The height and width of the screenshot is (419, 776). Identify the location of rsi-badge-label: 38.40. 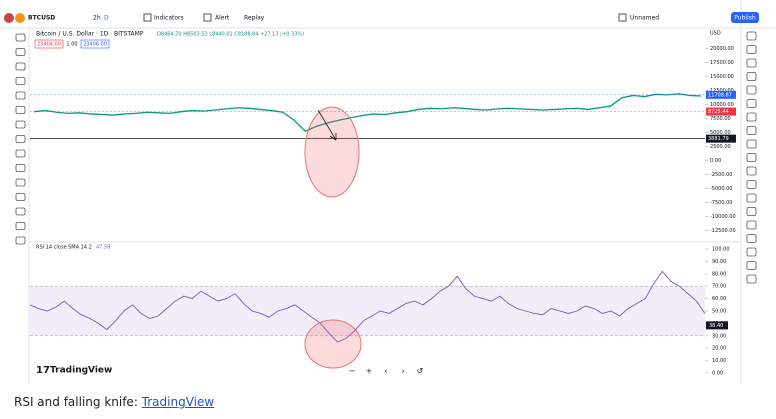
(716, 326).